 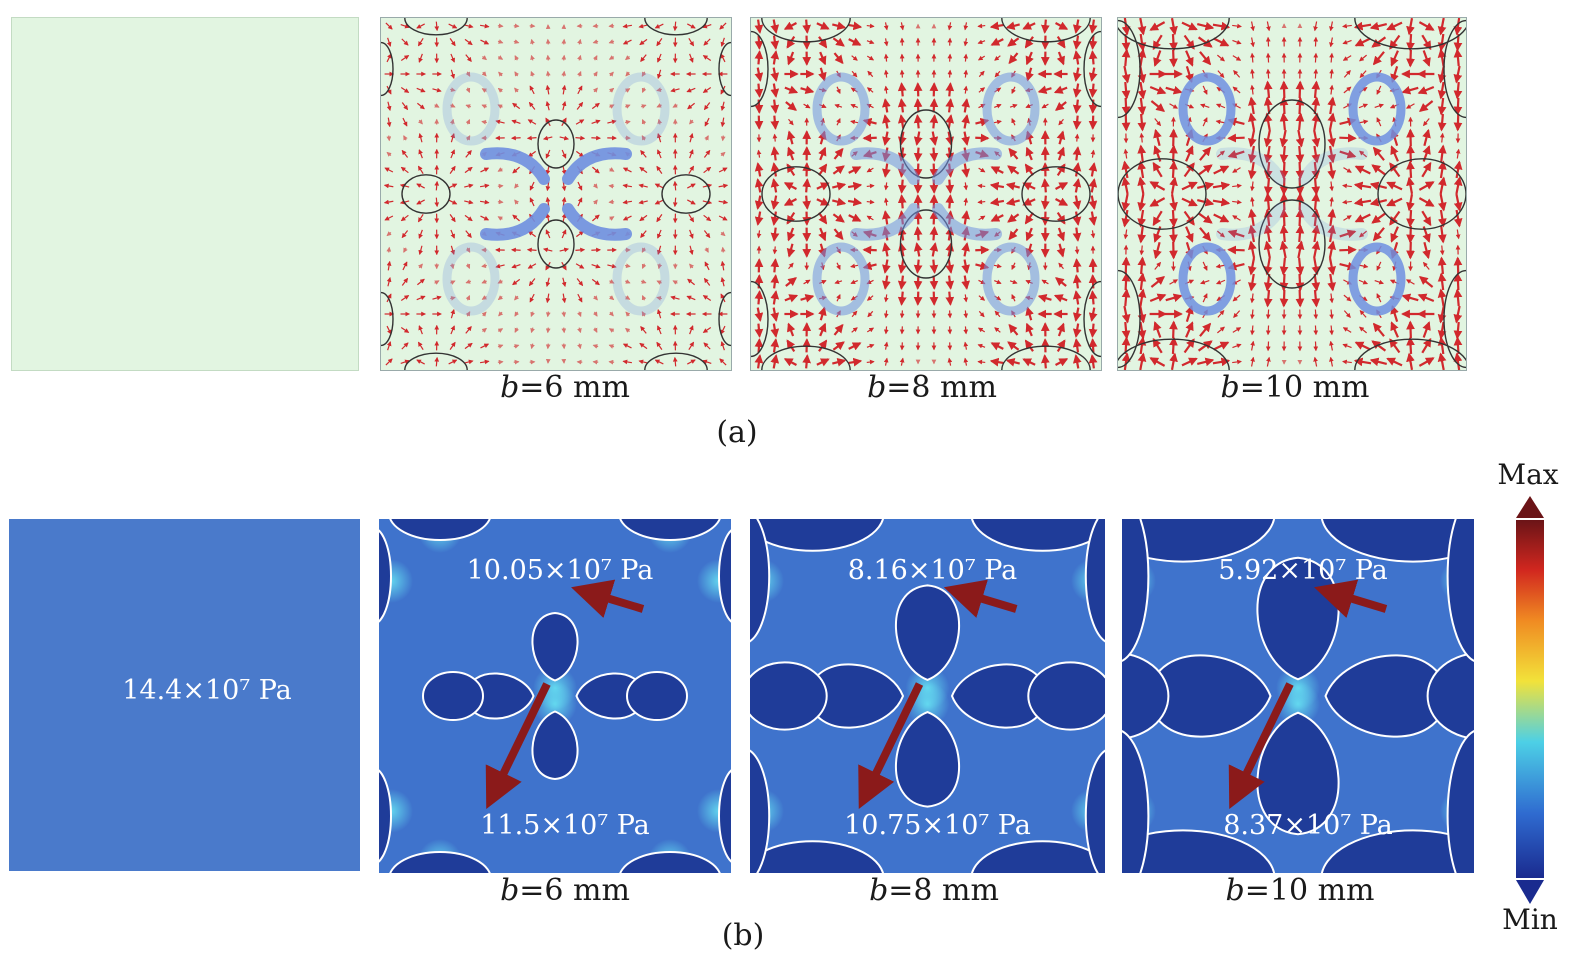 I want to click on colorbar-min-label: Min, so click(x=1530, y=919).